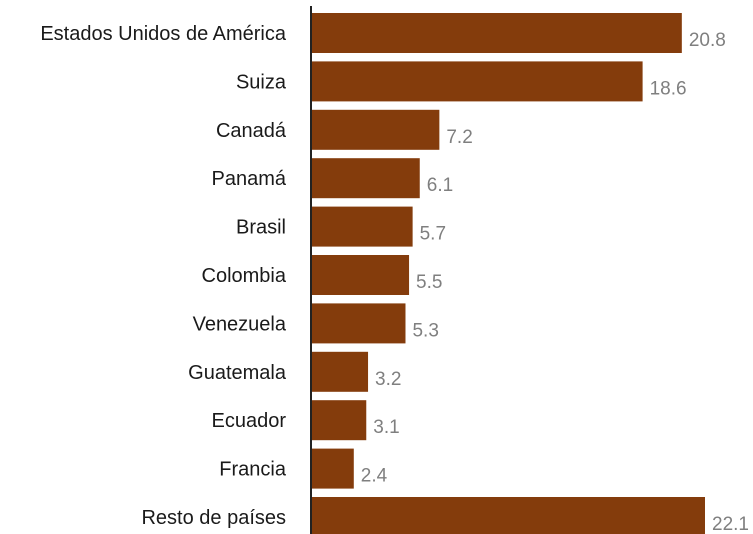 The image size is (753, 534). Describe the element at coordinates (240, 324) in the screenshot. I see `category-label: Venezuela` at that location.